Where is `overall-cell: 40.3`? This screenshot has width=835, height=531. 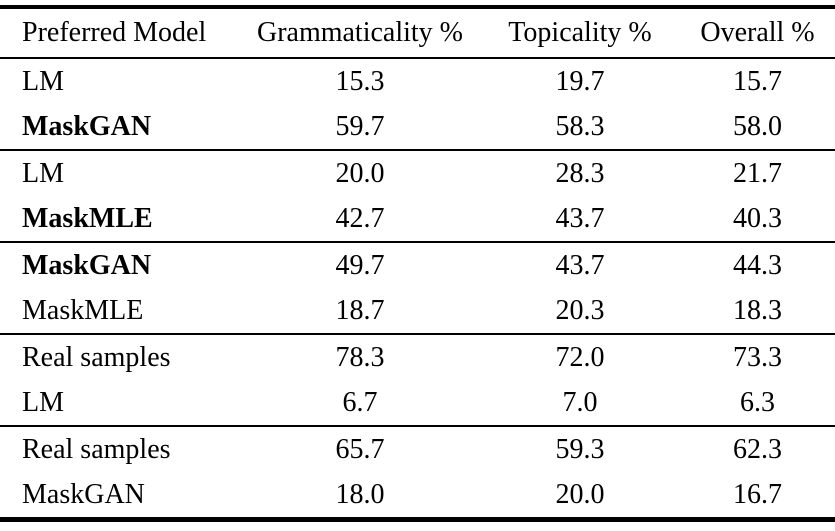 overall-cell: 40.3 is located at coordinates (757, 218).